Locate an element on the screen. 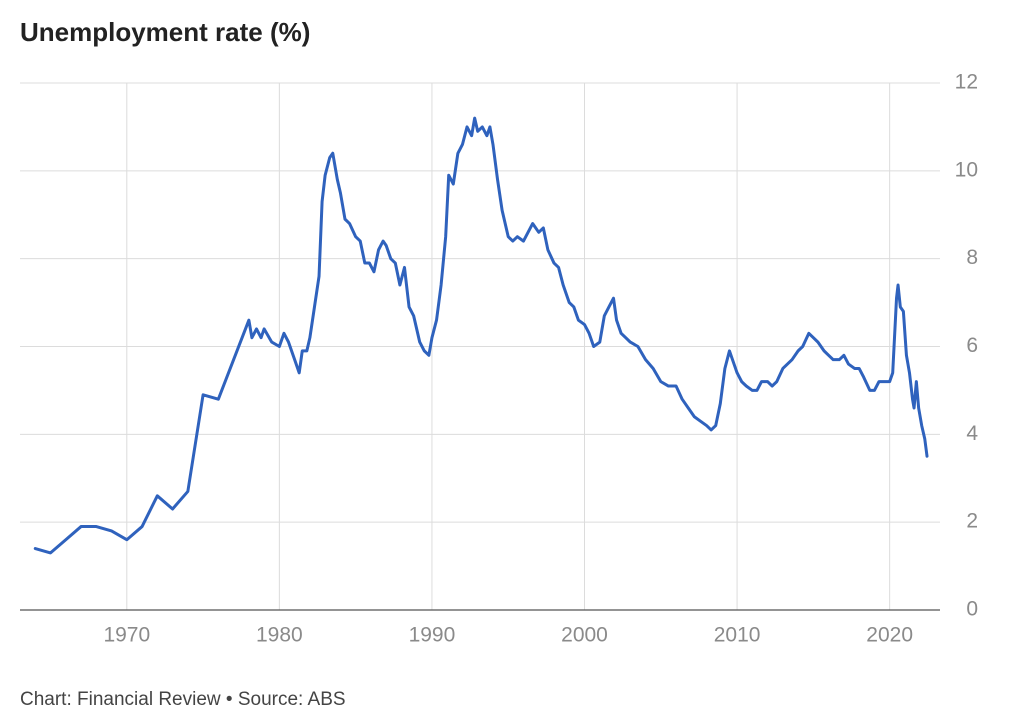  chart-footer: Chart: Financial Review • Source: ABS is located at coordinates (183, 699).